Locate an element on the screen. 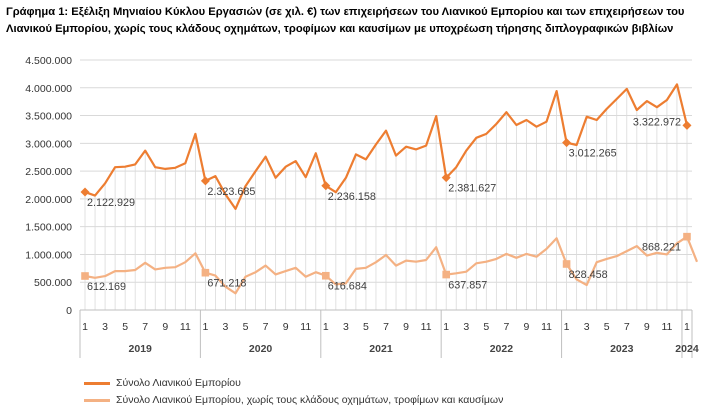 This screenshot has height=418, width=728. y-tick-label: 3.500.000 is located at coordinates (48, 117).